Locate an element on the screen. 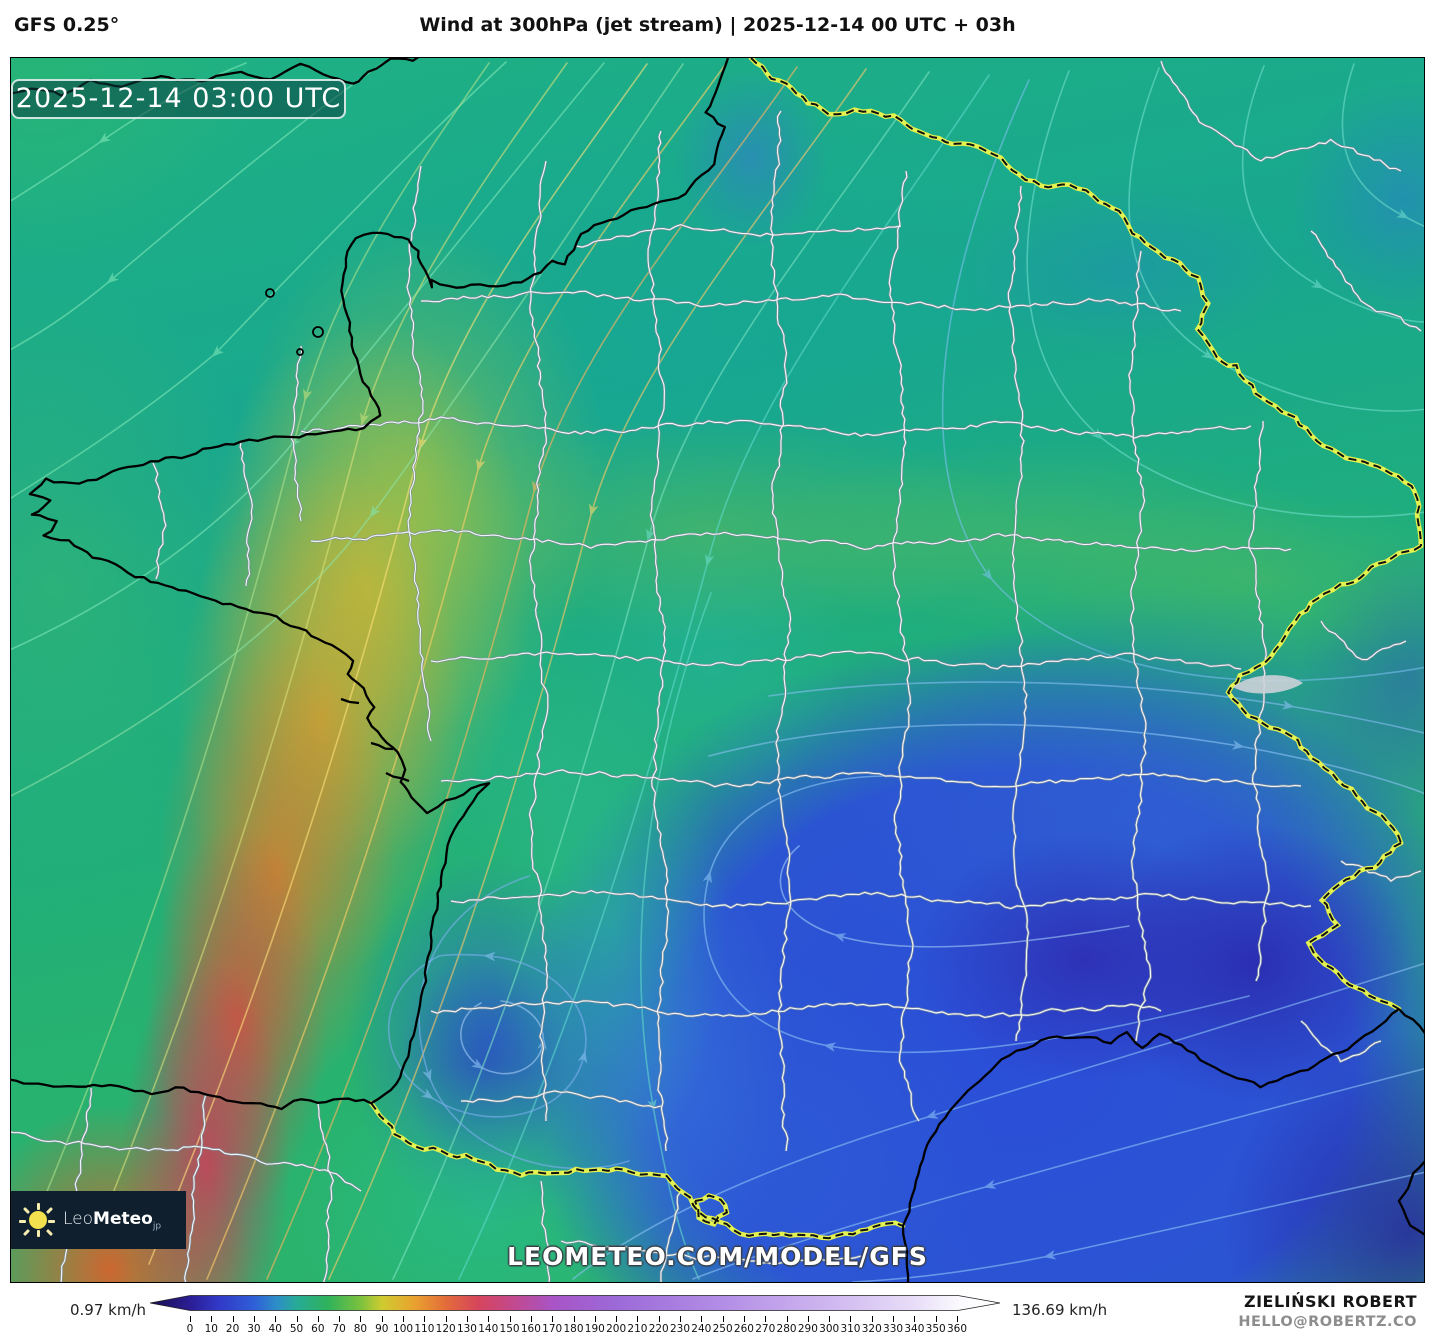 This screenshot has width=1435, height=1338. credit-name: ZIELIŃSKI ROBERT is located at coordinates (1330, 1301).